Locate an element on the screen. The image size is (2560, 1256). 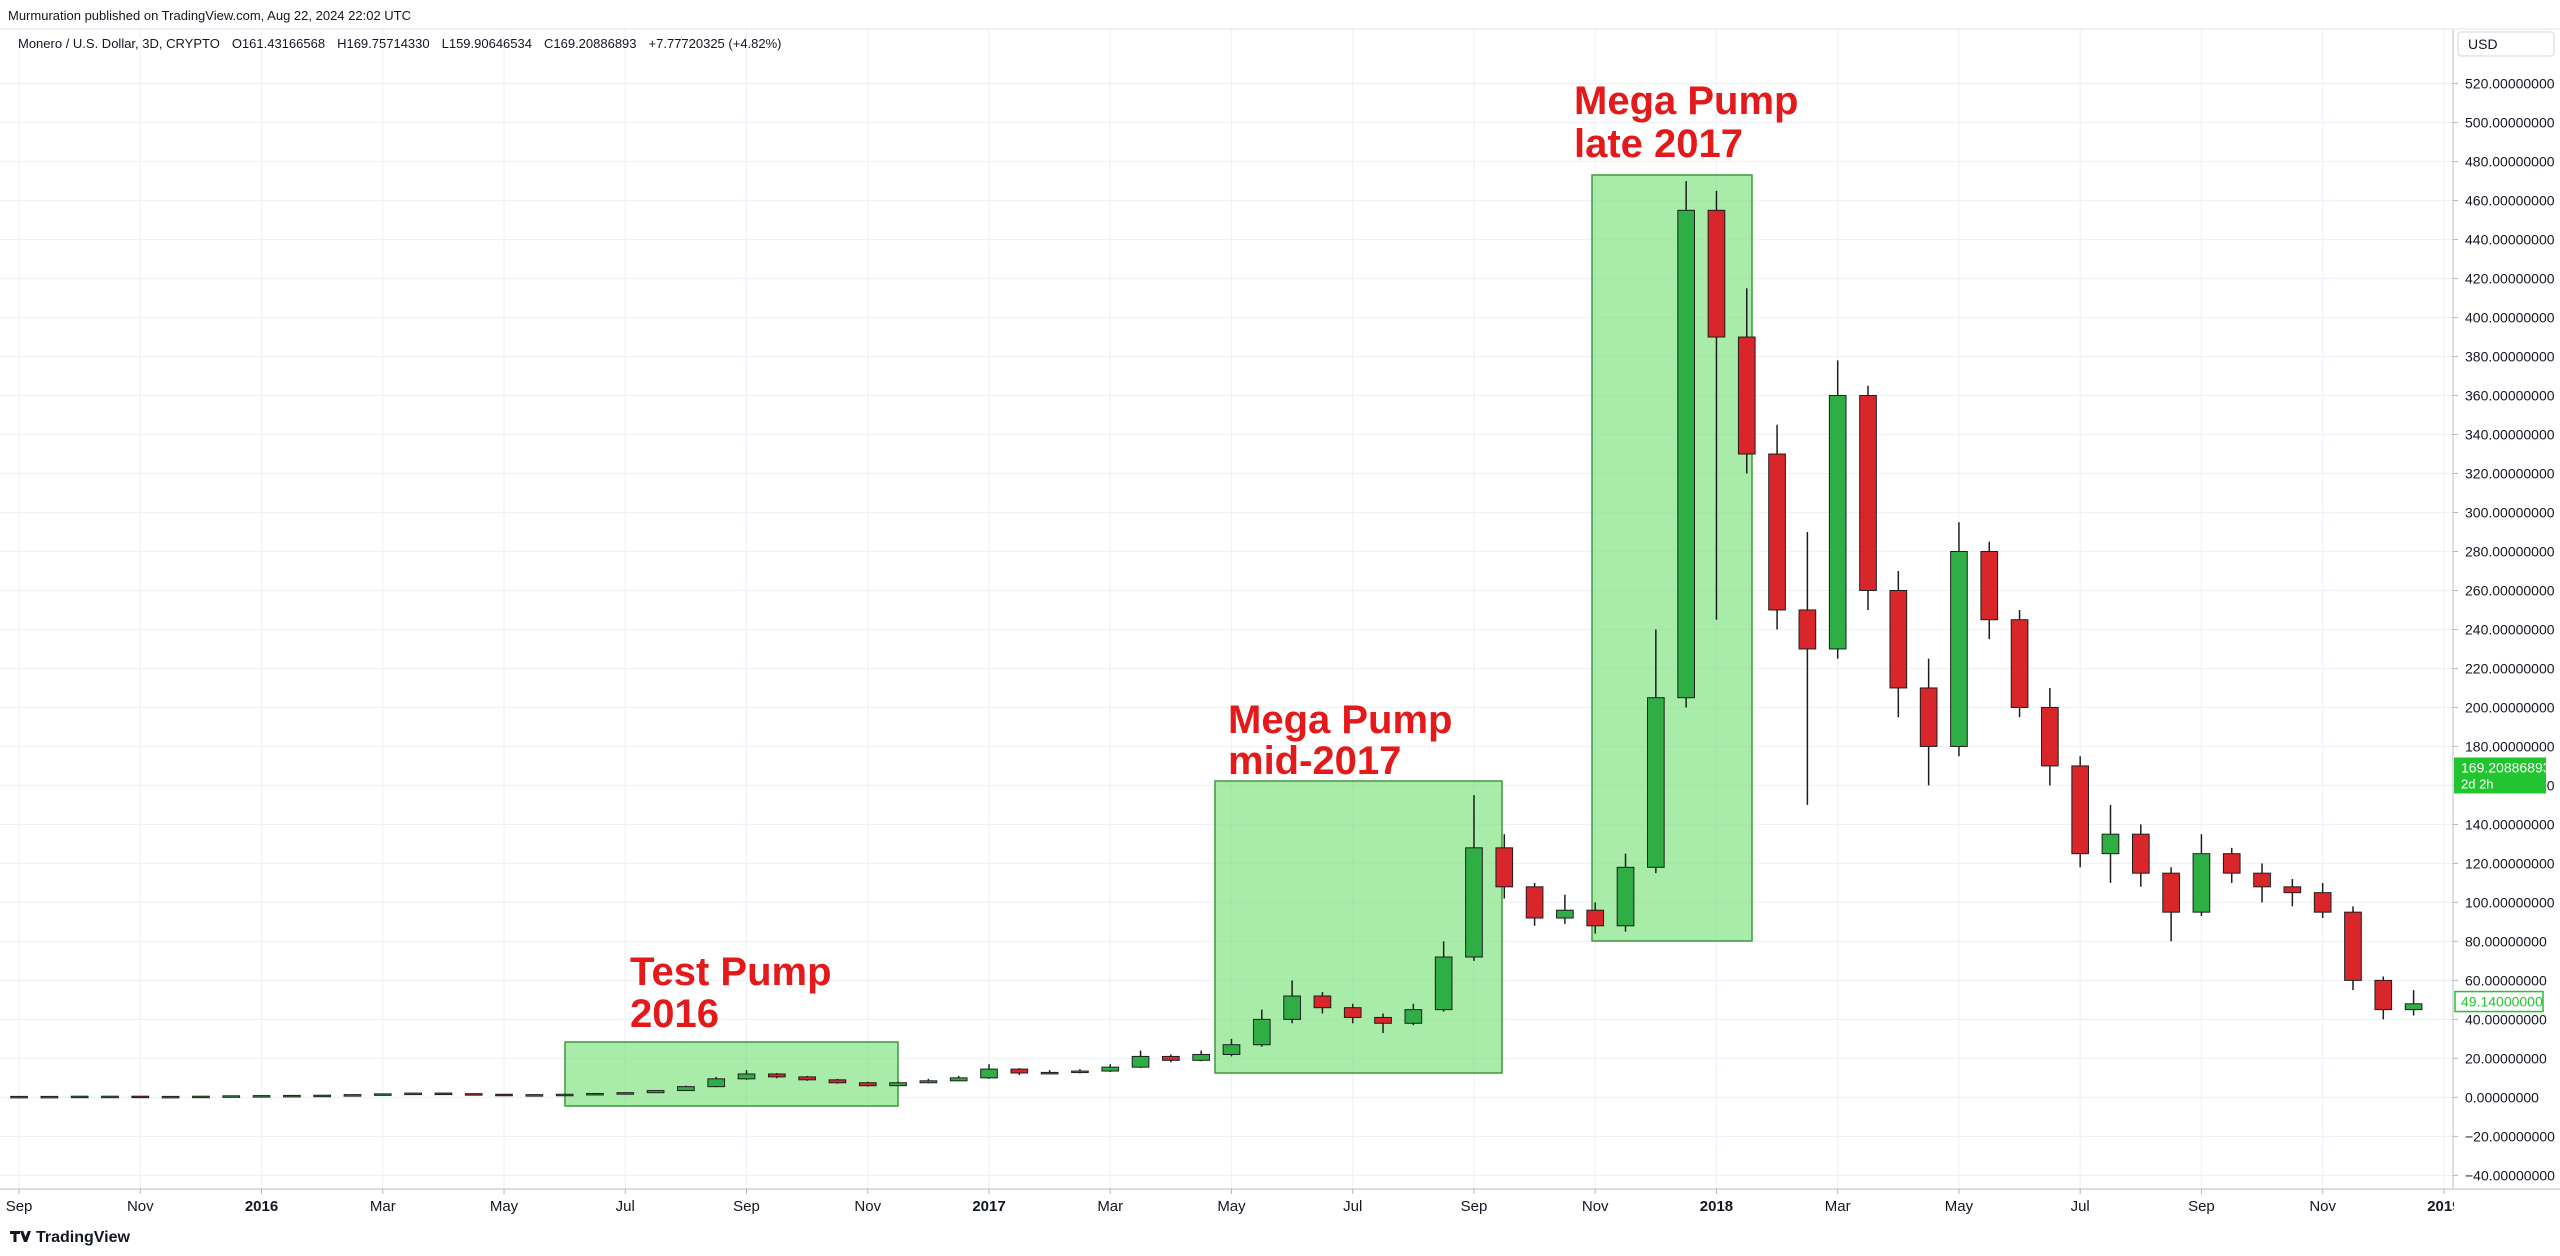
last-price-countdown: 2d 2h is located at coordinates (2477, 783).